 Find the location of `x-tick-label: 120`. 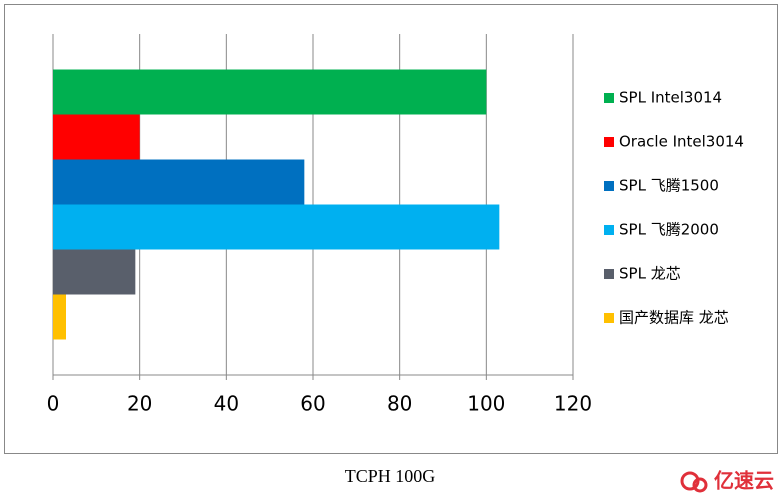

x-tick-label: 120 is located at coordinates (573, 404).